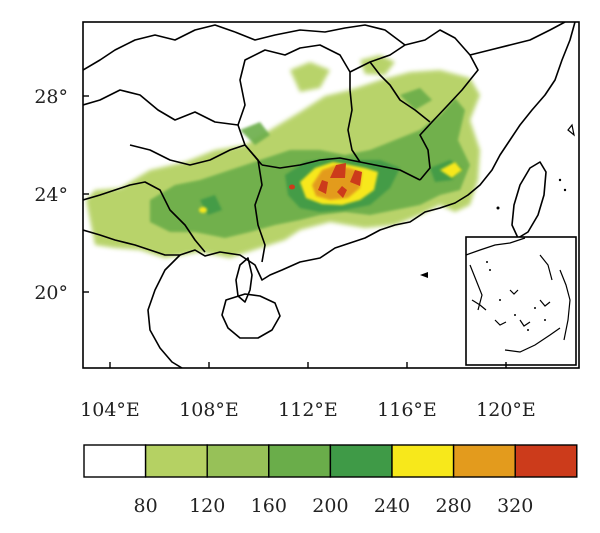  I want to click on lat-tick-28: 28°, so click(51, 97).